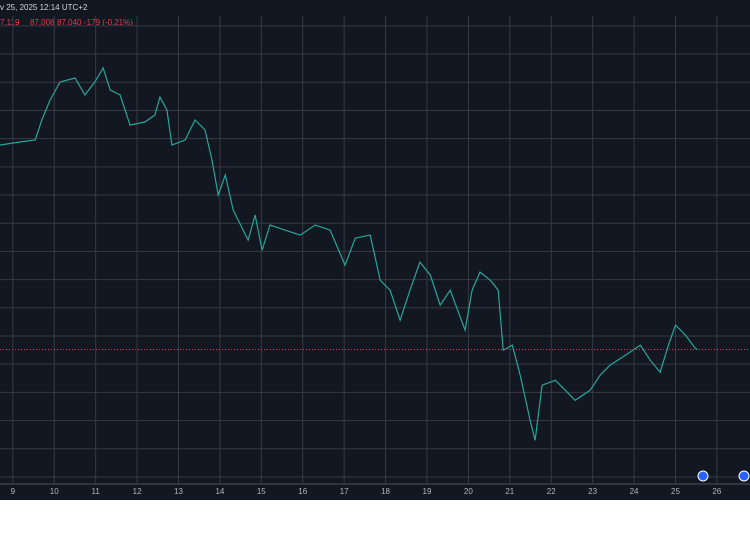 The height and width of the screenshot is (536, 750). I want to click on x-tick-label: 20, so click(468, 491).